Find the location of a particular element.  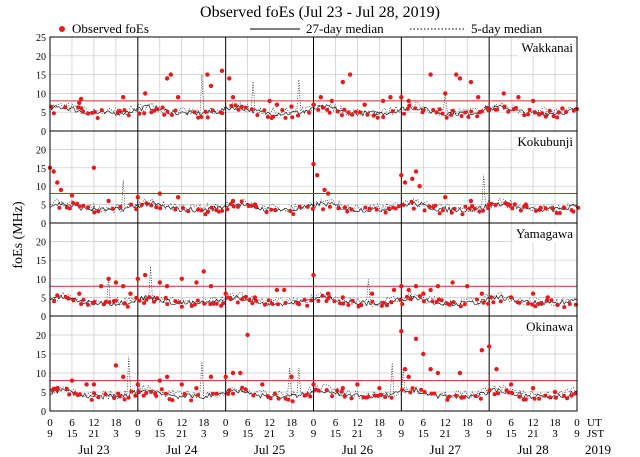

jst-tick-label: 3 is located at coordinates (380, 434).